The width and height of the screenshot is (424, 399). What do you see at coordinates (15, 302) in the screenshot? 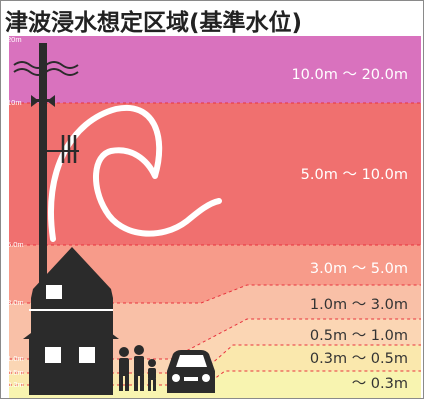
I see `y-tick-label: 3.0m` at bounding box center [15, 302].